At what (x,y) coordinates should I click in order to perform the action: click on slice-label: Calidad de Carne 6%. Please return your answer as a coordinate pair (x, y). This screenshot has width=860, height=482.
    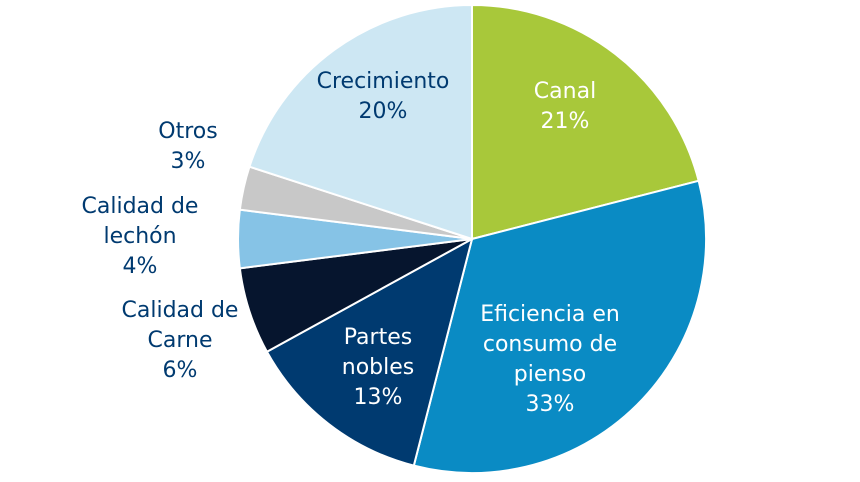
    Looking at the image, I should click on (180, 340).